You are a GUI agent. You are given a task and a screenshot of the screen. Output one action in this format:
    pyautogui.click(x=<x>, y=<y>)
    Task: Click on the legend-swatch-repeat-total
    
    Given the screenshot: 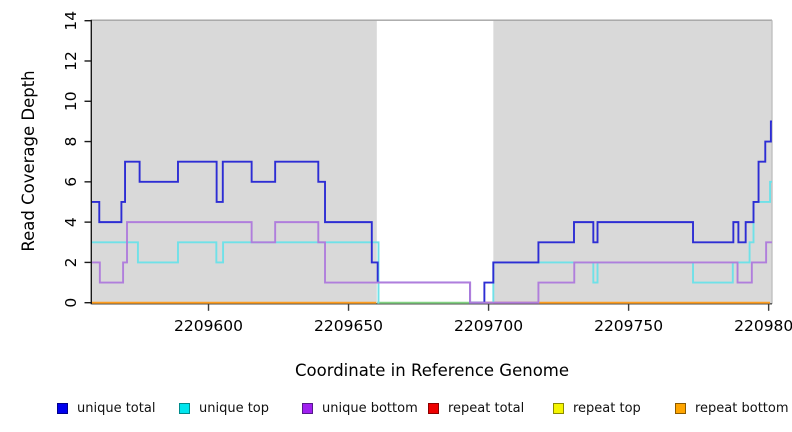 What is the action you would take?
    pyautogui.click(x=433, y=408)
    